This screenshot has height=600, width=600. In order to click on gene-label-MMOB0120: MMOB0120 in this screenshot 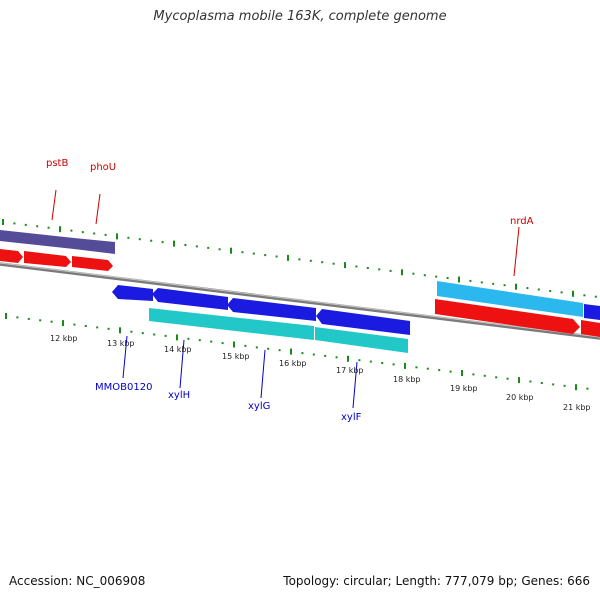, I will do `click(123, 387)`.